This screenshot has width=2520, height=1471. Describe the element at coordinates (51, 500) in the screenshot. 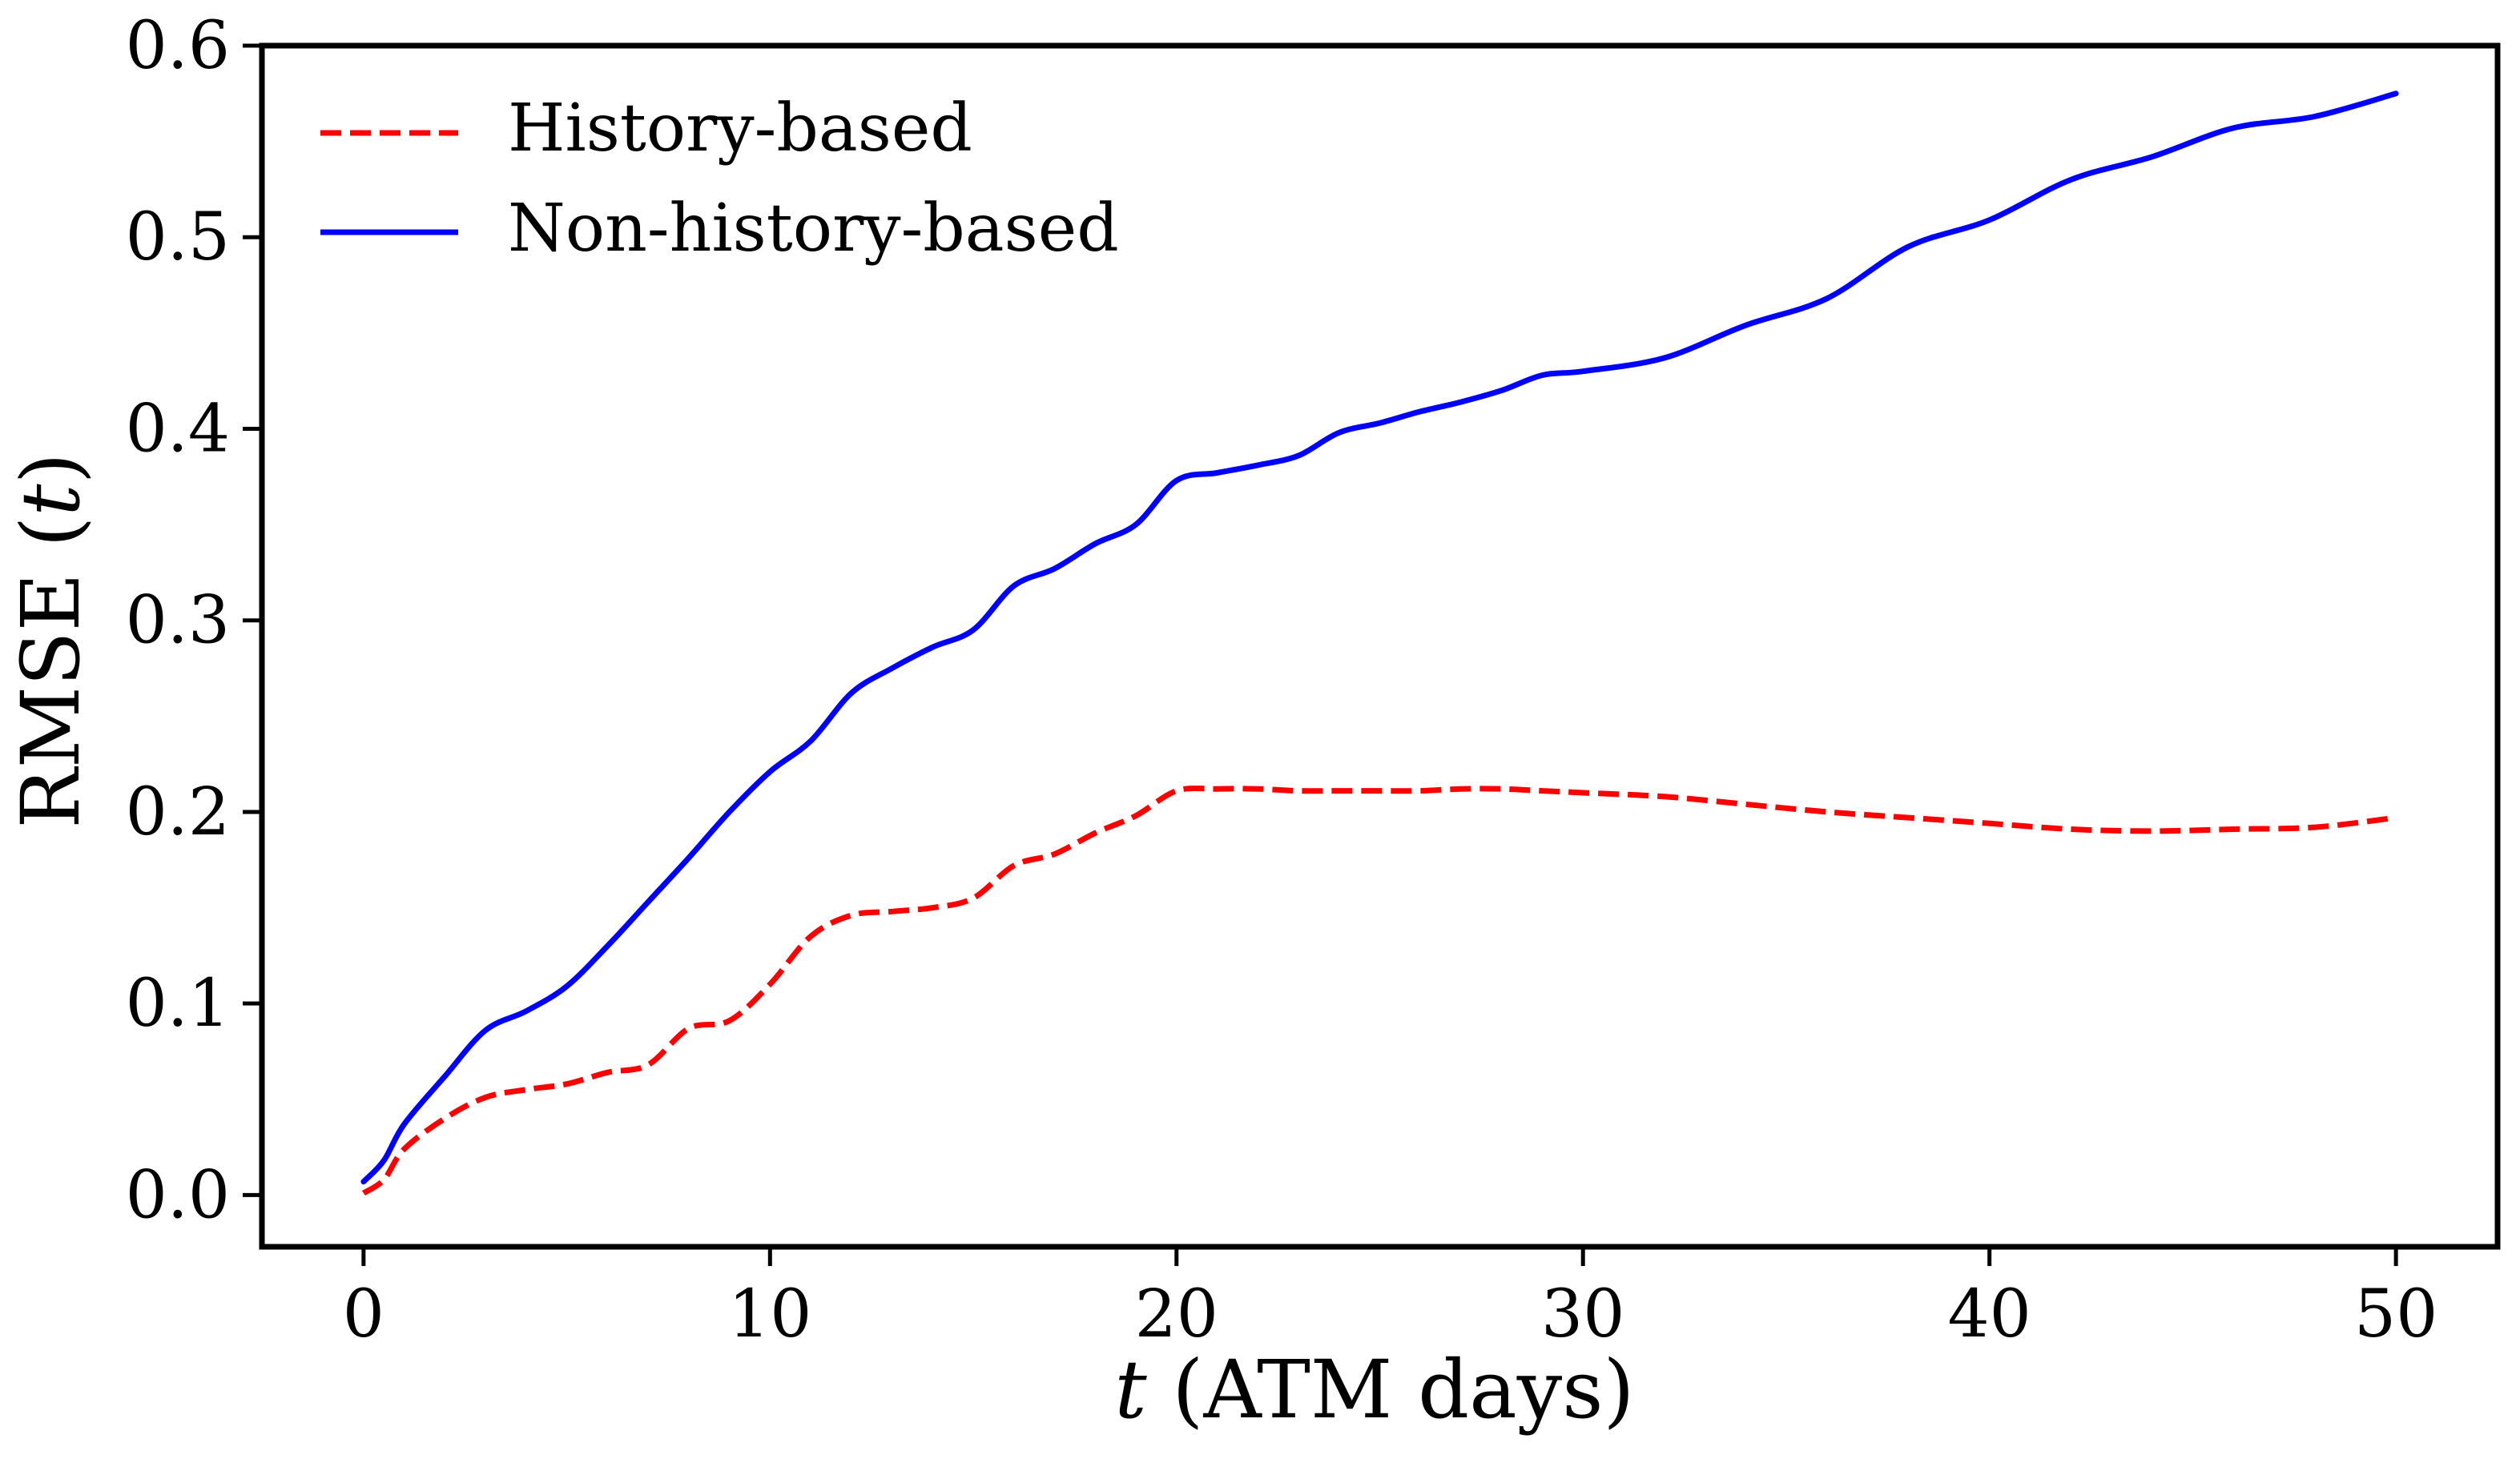

I see `y-axis-label-italic: t` at that location.